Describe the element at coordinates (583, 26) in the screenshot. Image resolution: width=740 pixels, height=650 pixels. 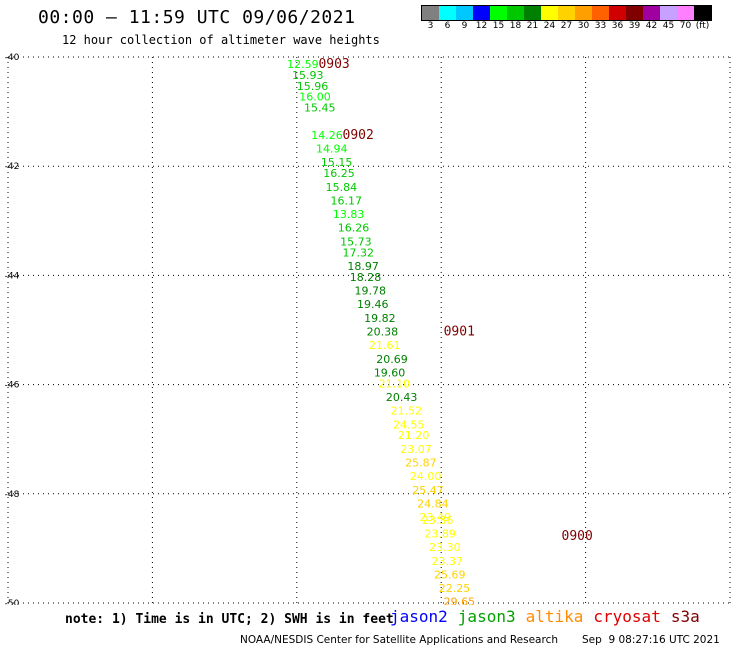
I see `color-scale-label: 30` at that location.